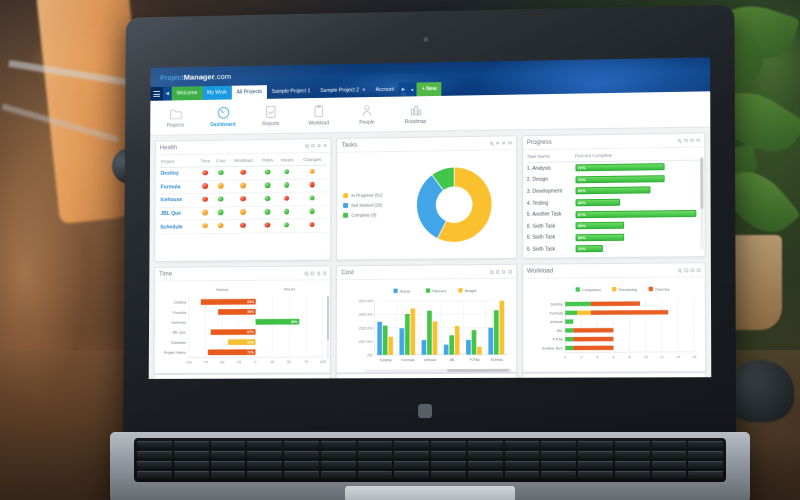 This screenshot has height=500, width=800. What do you see at coordinates (270, 115) in the screenshot?
I see `ribbon-item-reports: Reports` at bounding box center [270, 115].